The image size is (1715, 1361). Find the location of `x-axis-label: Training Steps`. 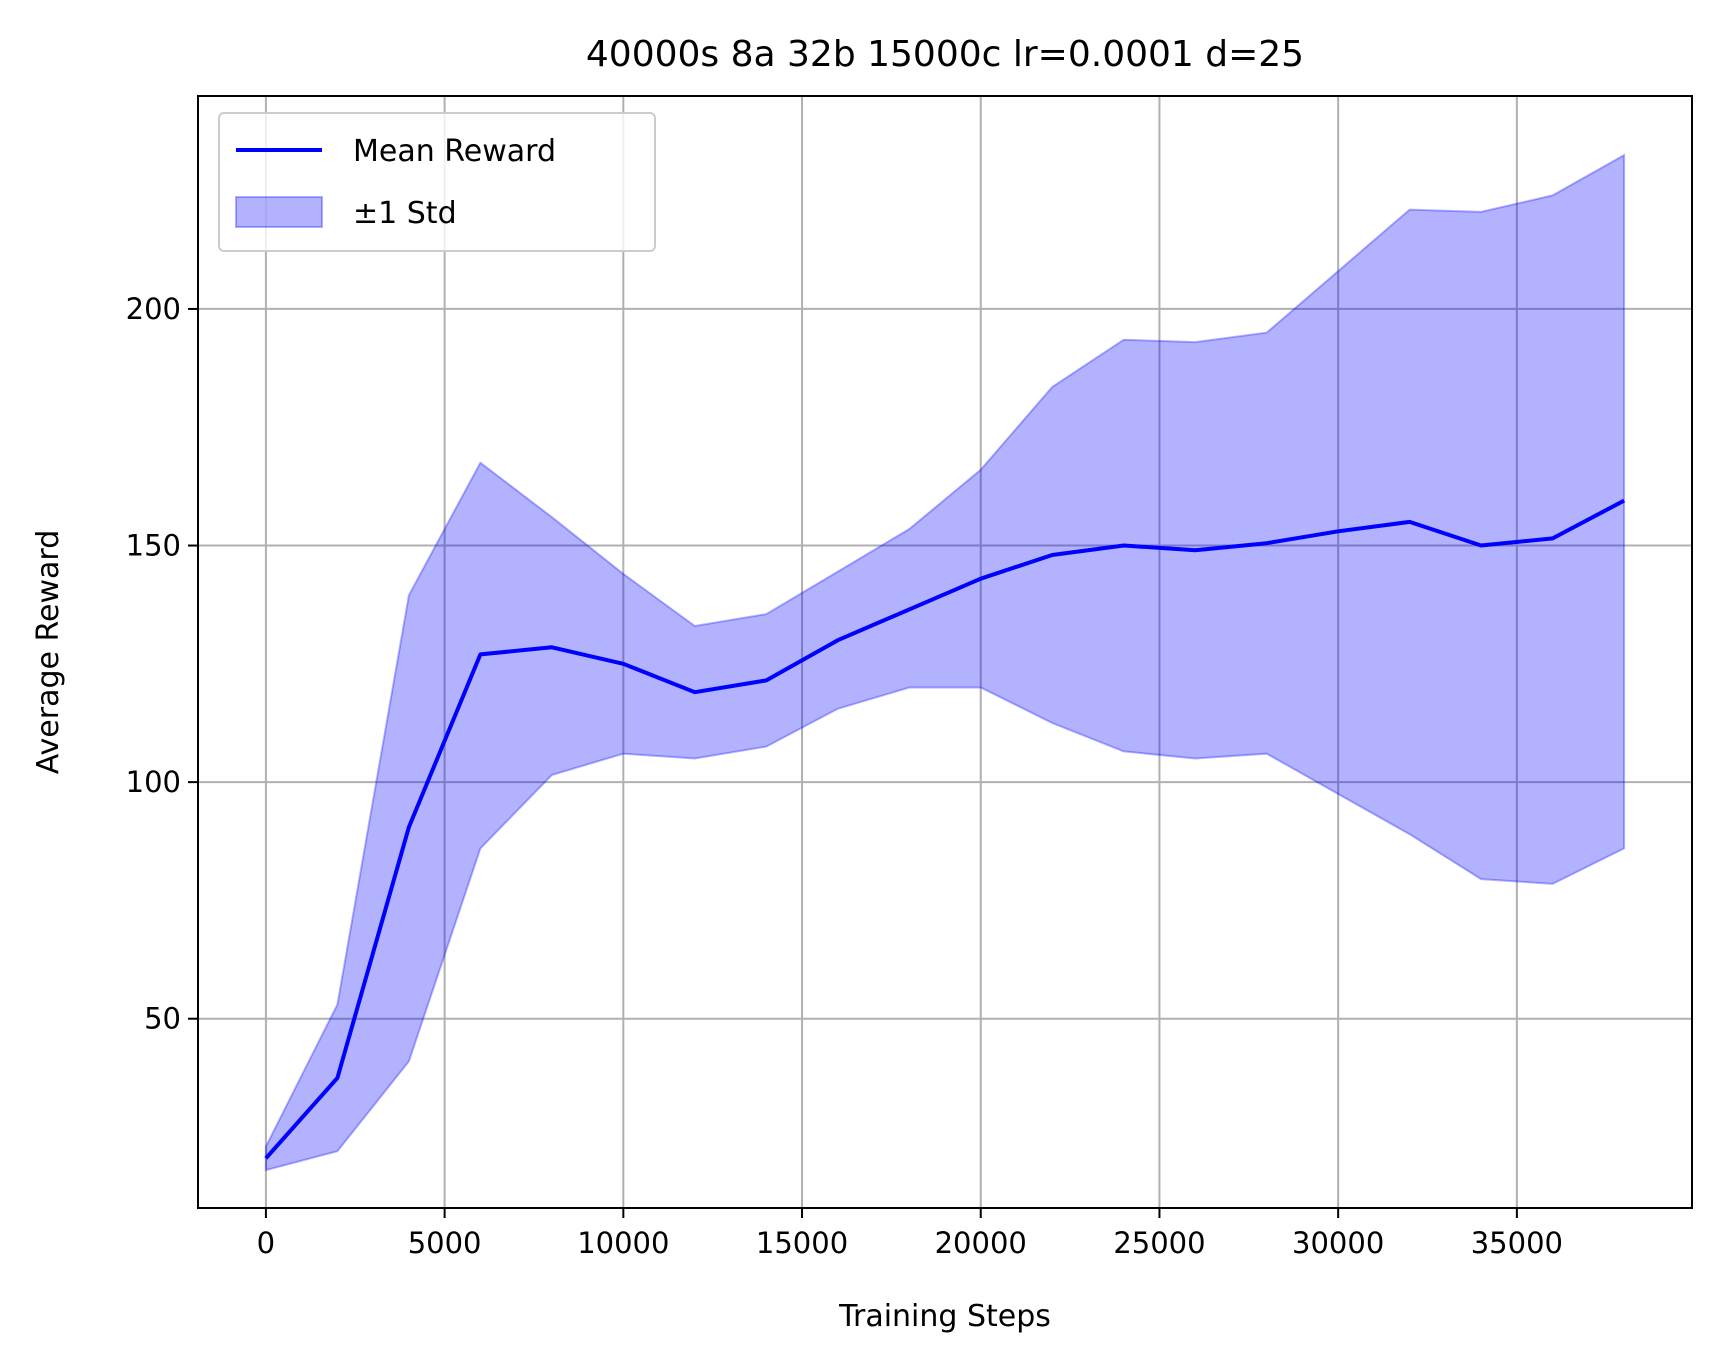

x-axis-label: Training Steps is located at coordinates (944, 1316).